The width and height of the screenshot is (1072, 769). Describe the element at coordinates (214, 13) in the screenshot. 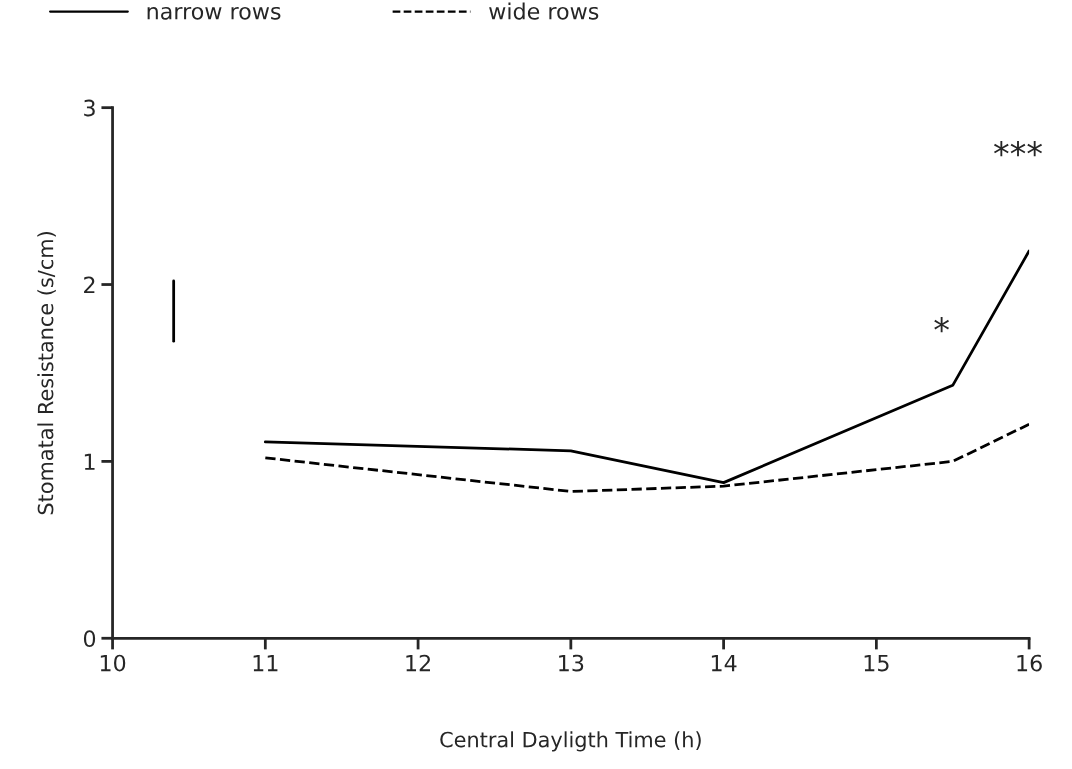

I see `legend-label: narrow rows` at that location.